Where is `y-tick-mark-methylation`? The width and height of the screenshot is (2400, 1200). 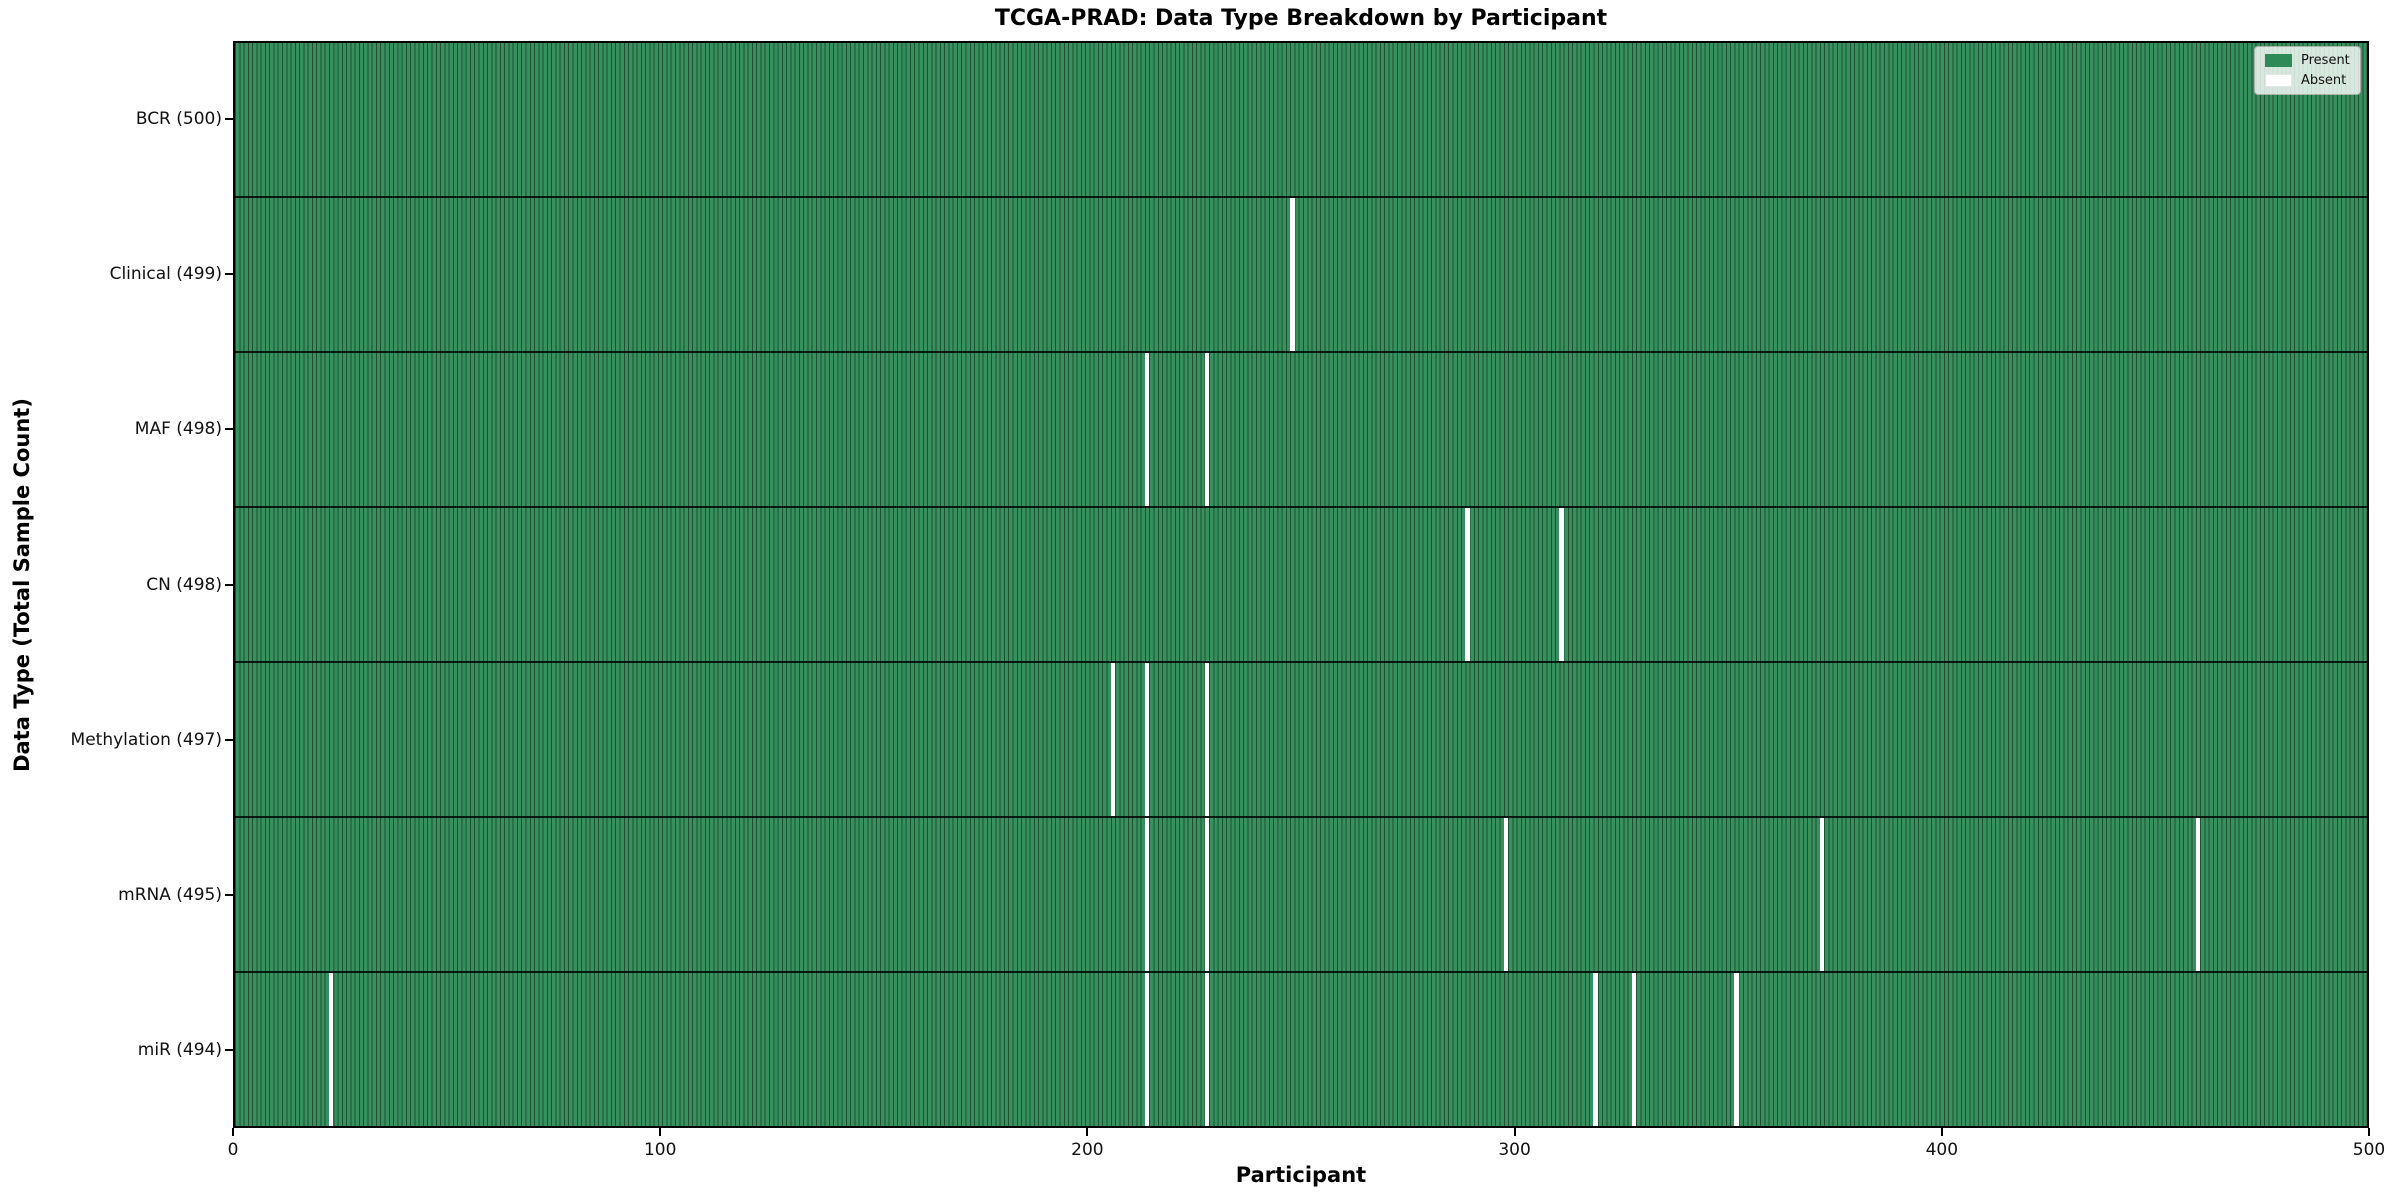
y-tick-mark-methylation is located at coordinates (229, 739).